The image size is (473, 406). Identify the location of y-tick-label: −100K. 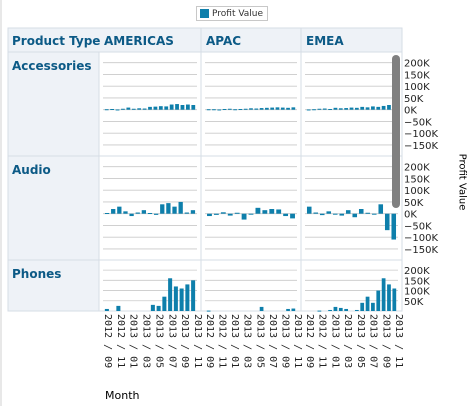
(421, 134).